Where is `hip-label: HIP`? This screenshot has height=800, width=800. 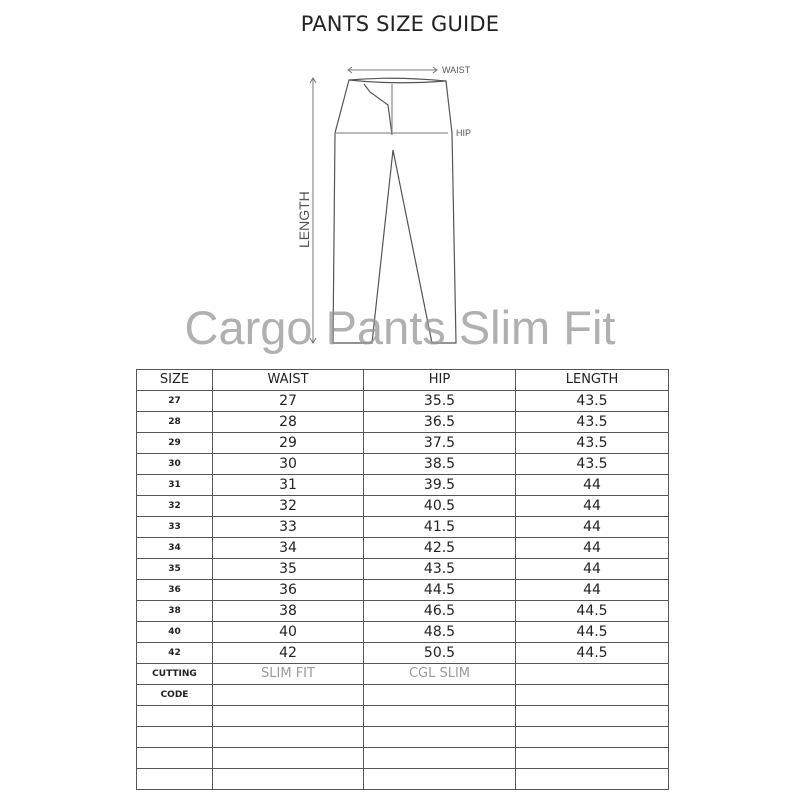
hip-label: HIP is located at coordinates (463, 133).